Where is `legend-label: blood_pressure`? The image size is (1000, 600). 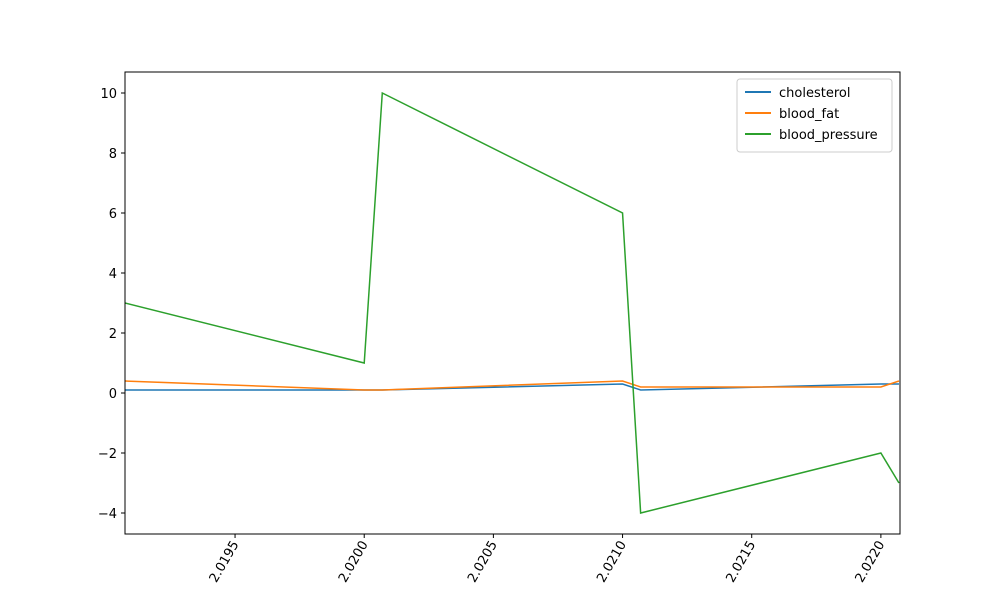
legend-label: blood_pressure is located at coordinates (828, 135).